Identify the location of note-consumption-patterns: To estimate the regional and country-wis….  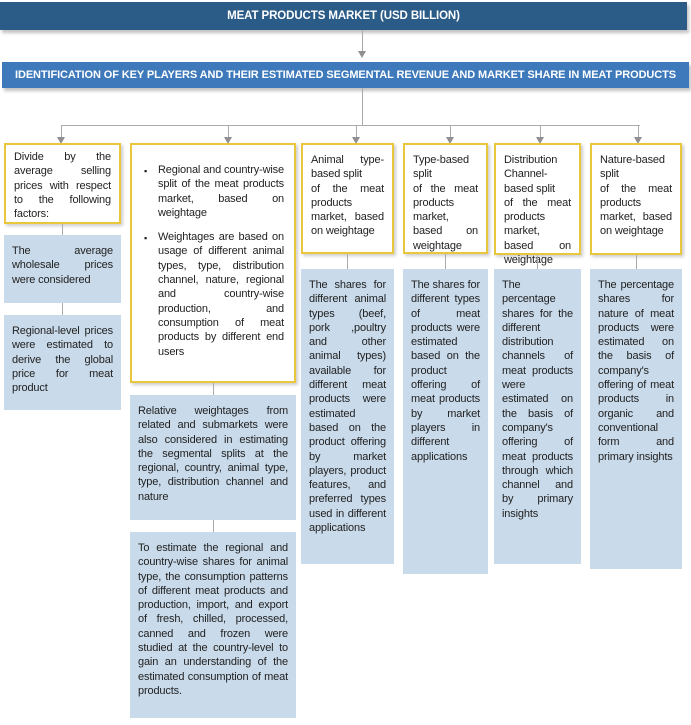
(213, 625).